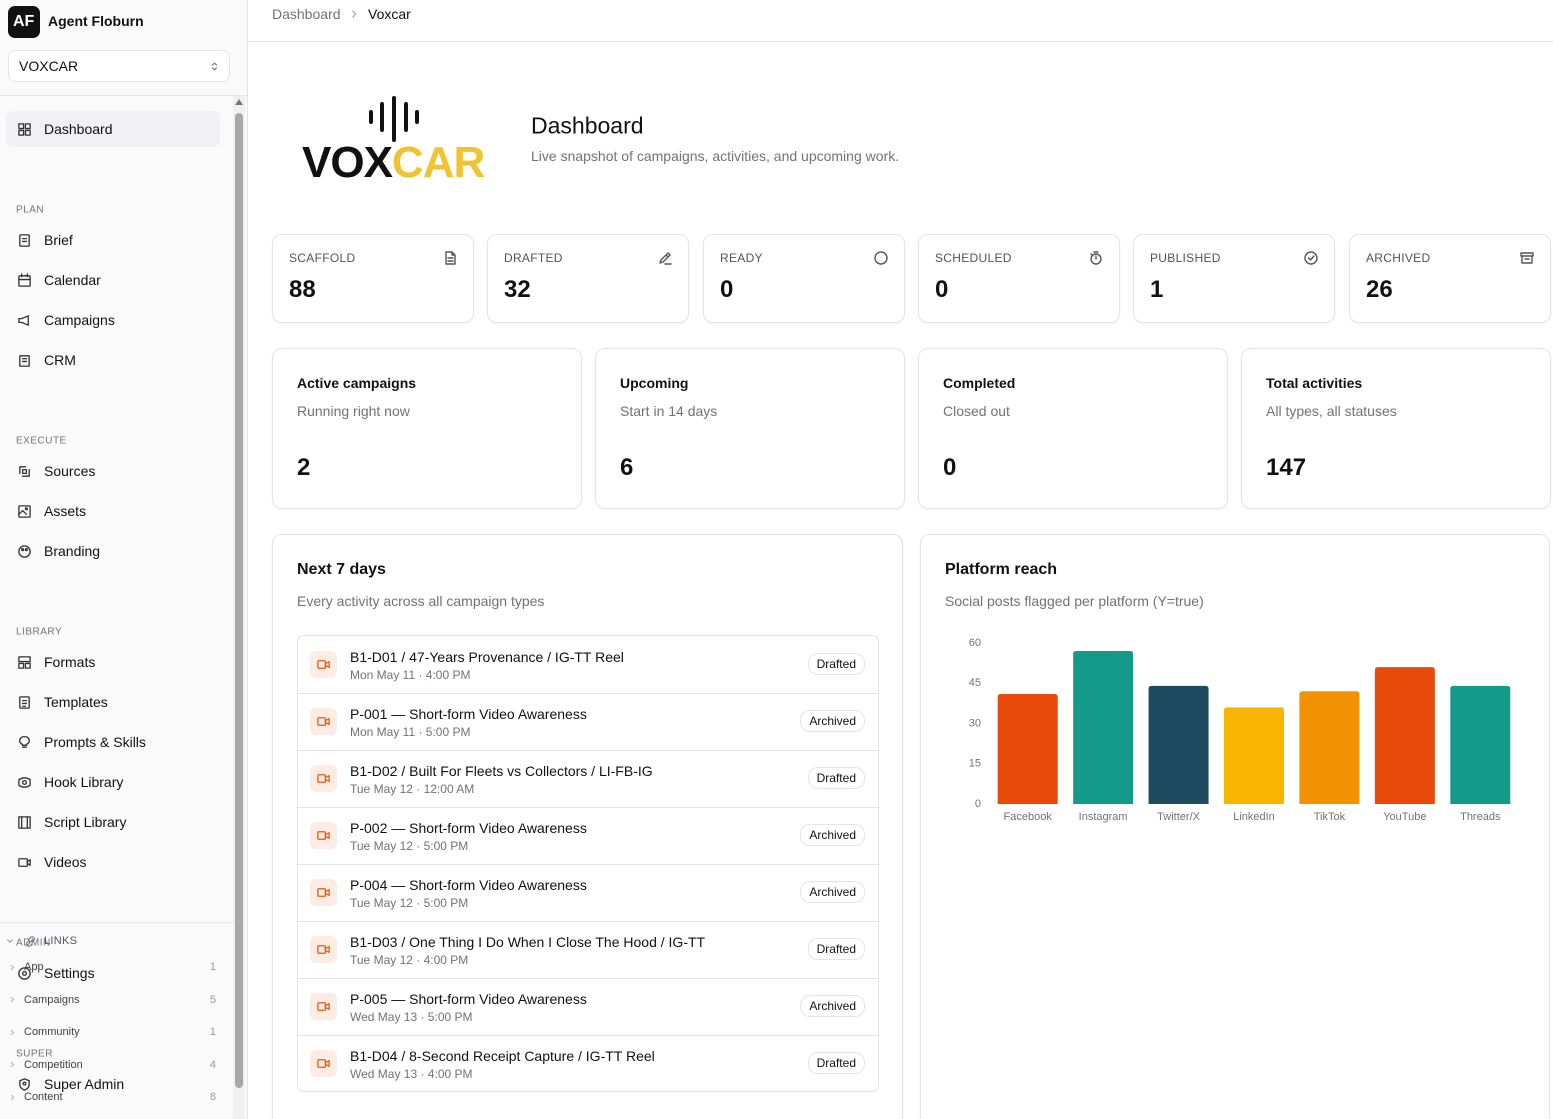  Describe the element at coordinates (306, 14) in the screenshot. I see `breadcrumb-item: Dashboard` at that location.